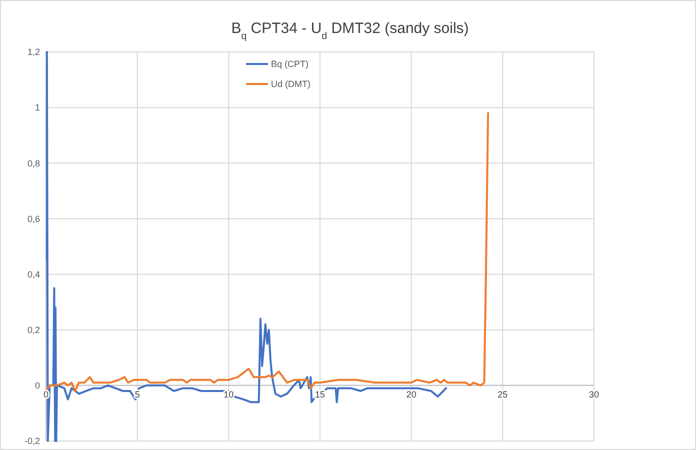 The image size is (696, 450). Describe the element at coordinates (290, 64) in the screenshot. I see `legend-label: Bq (CPT)` at that location.